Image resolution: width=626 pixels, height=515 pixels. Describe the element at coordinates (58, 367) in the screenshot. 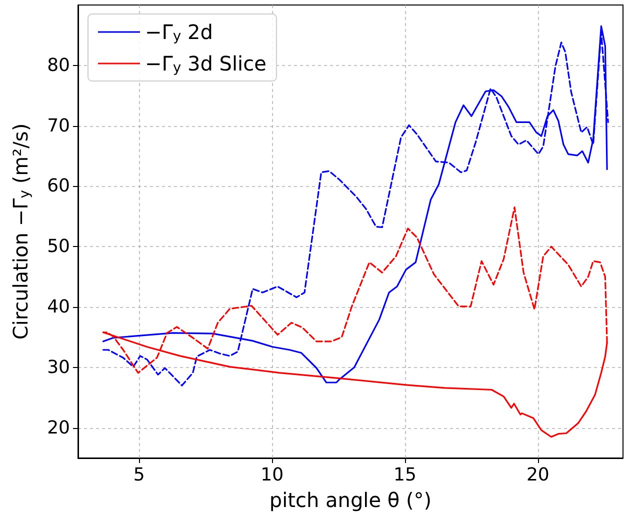

I see `y-tick-label: 30` at that location.